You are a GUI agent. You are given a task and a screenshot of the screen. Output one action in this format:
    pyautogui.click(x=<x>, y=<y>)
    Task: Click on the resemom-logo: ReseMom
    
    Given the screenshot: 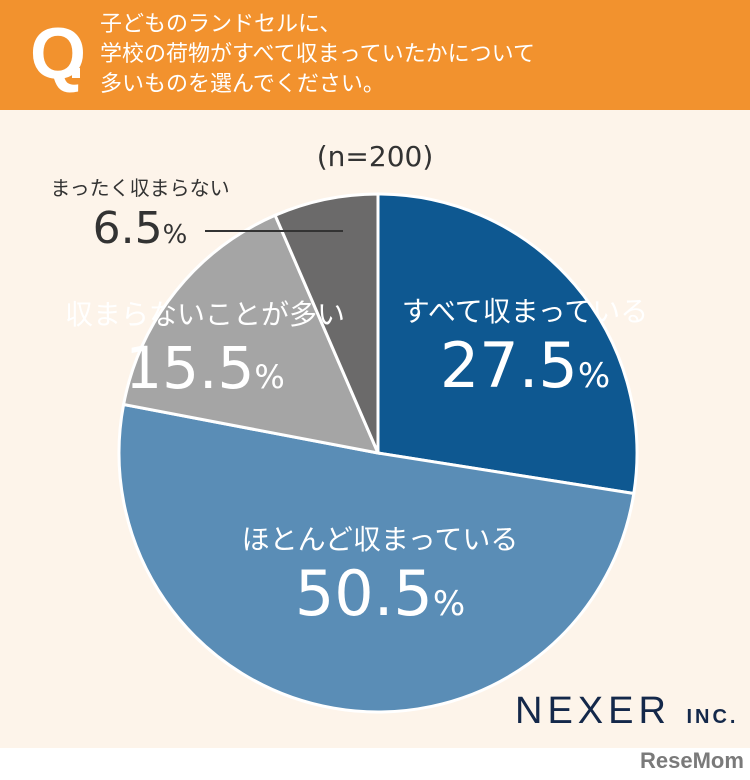 What is the action you would take?
    pyautogui.click(x=692, y=760)
    